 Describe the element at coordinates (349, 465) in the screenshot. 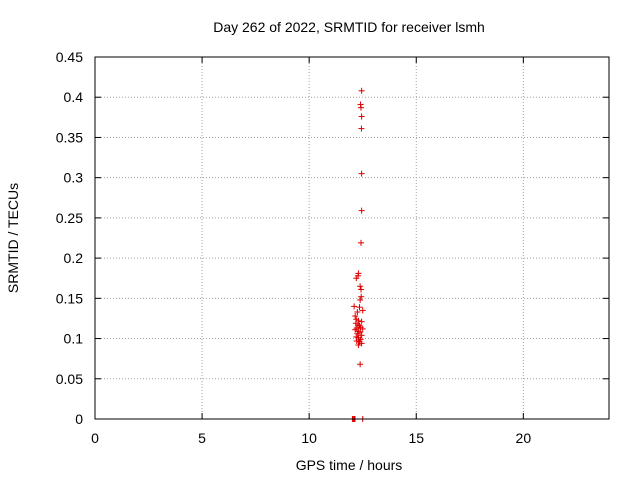

I see `x-axis-label: GPS time / hours` at that location.